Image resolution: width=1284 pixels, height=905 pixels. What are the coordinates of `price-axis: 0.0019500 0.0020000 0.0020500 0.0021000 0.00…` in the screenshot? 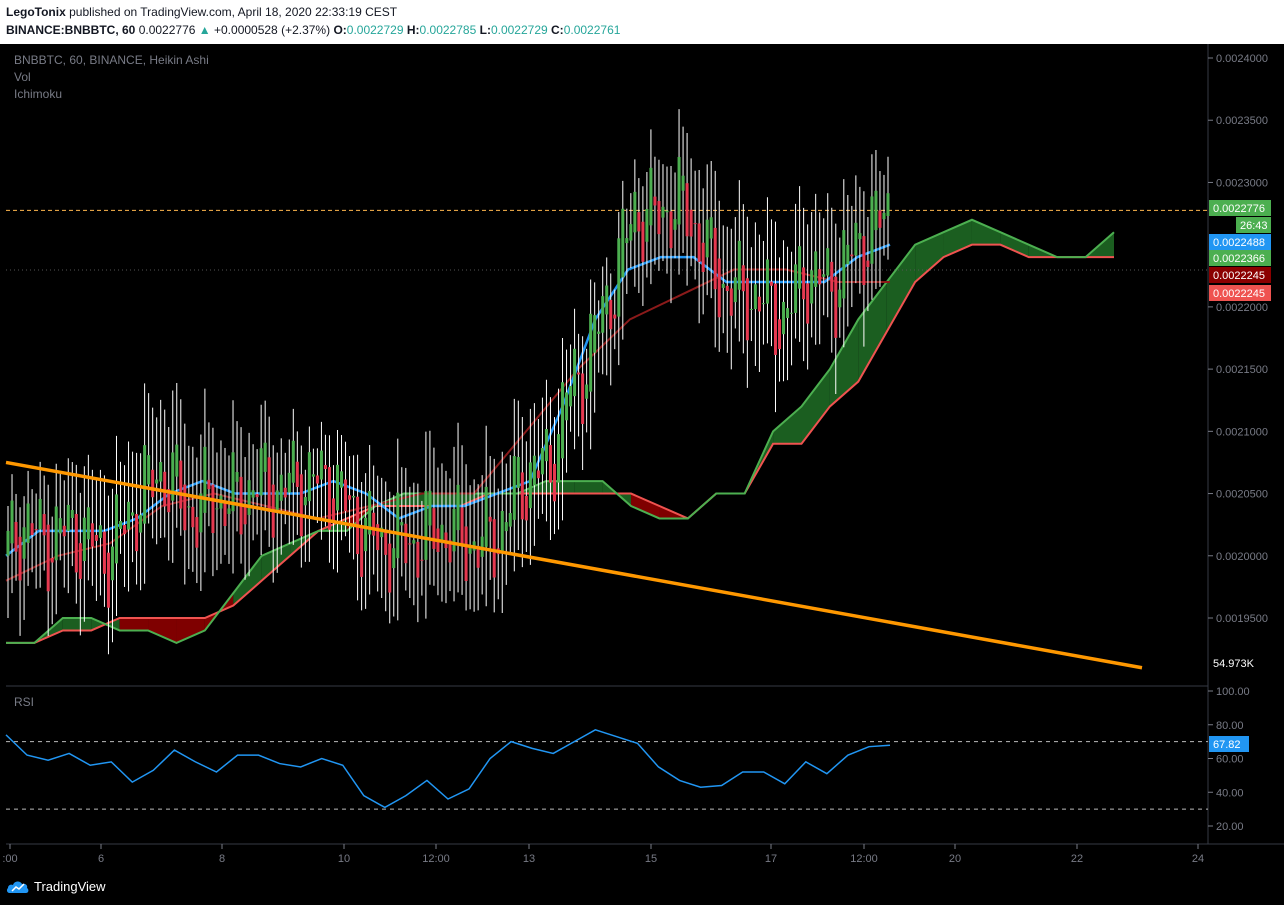 It's located at (1238, 443).